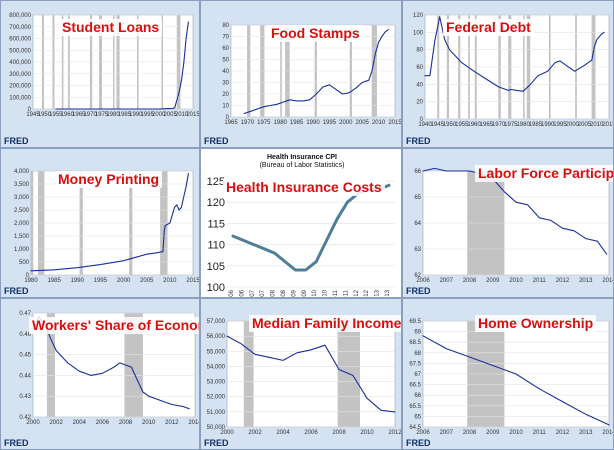 This screenshot has width=614, height=450. Describe the element at coordinates (68, 115) in the screenshot. I see `x-tick-label: 1960` at that location.